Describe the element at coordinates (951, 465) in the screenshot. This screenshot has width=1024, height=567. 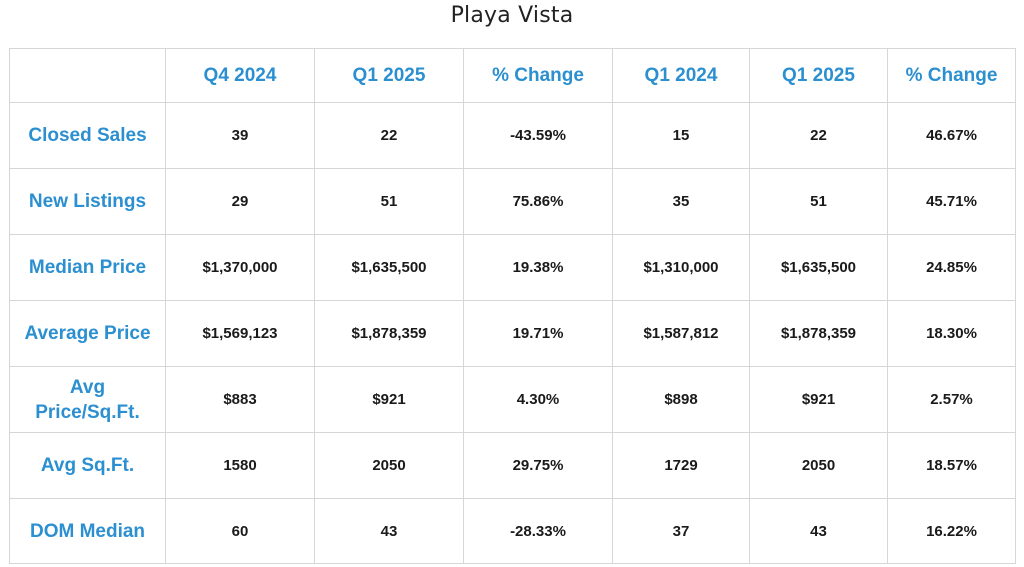
I see `table-cell: 18.57%` at that location.